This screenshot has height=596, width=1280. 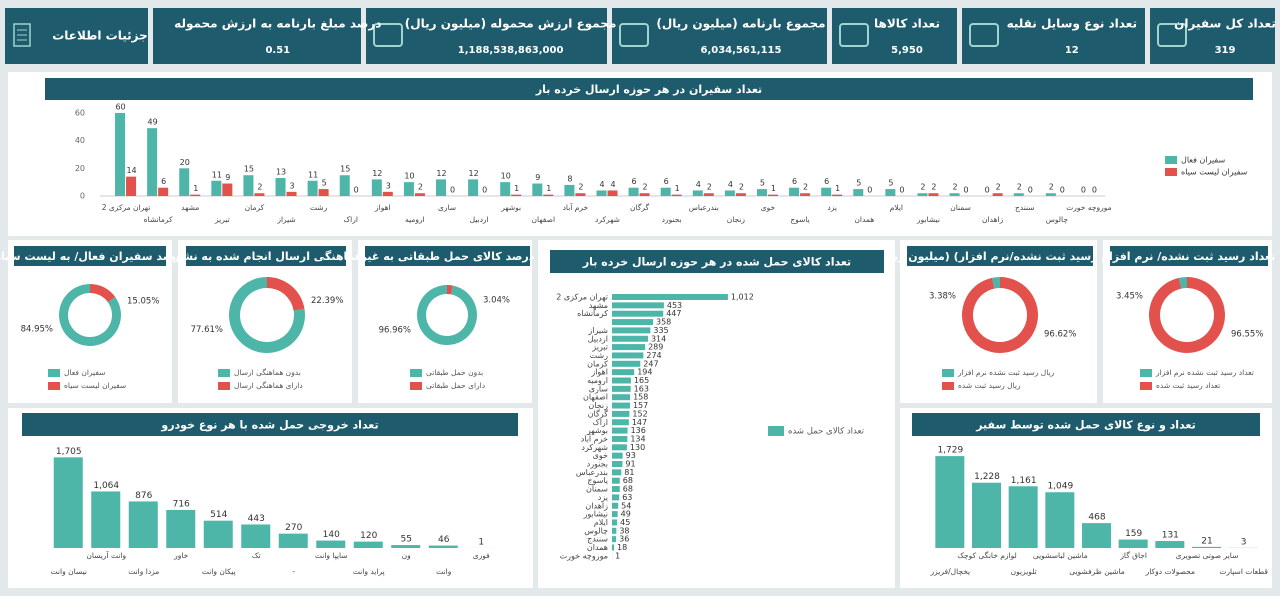 I want to click on panel, so click(x=90, y=321).